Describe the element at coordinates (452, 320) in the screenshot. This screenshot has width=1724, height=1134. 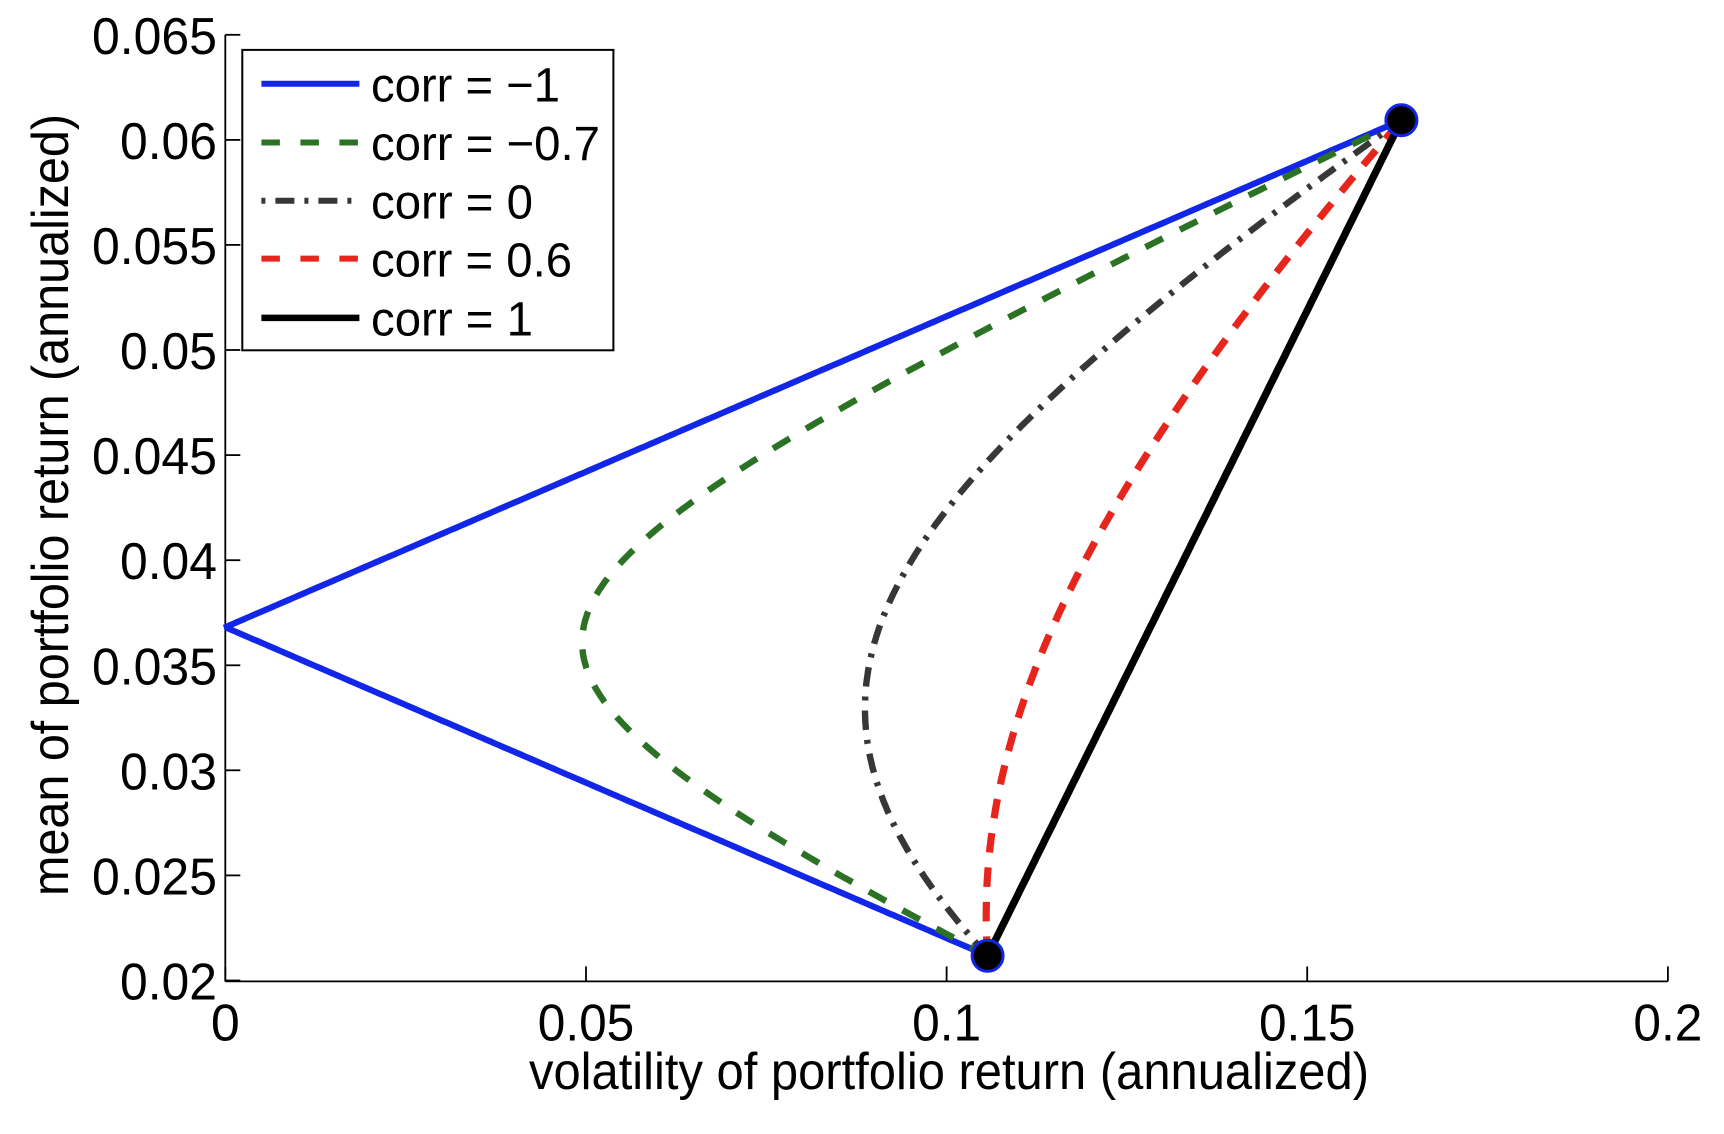
I see `svg-text: corr = 1` at that location.